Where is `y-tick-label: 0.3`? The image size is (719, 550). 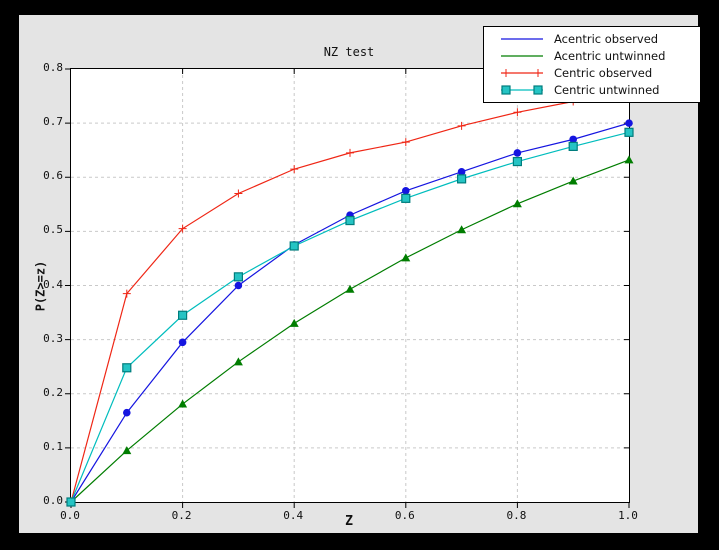
y-tick-label: 0.3 is located at coordinates (53, 338).